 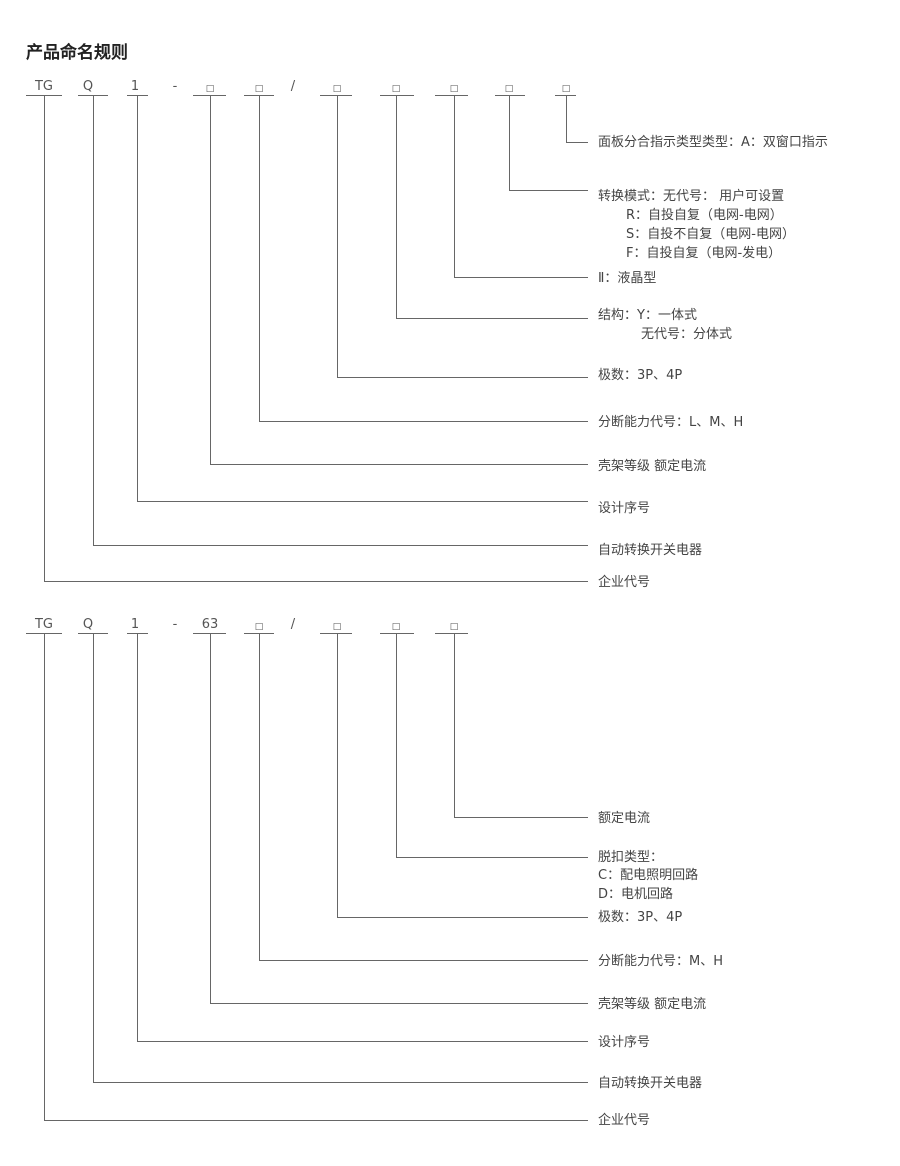 What do you see at coordinates (648, 875) in the screenshot?
I see `label-trip-type-c: C：配电照明回路` at bounding box center [648, 875].